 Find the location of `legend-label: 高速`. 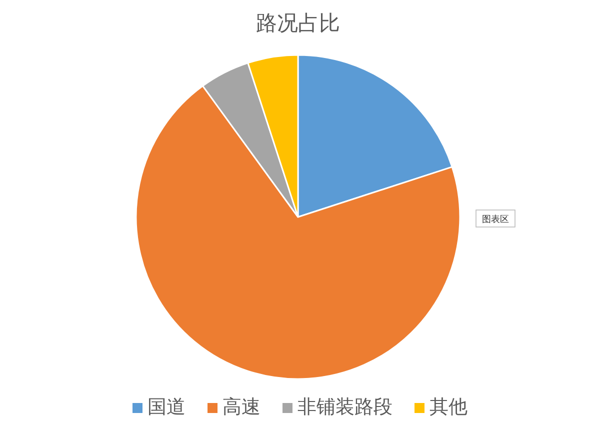

legend-label: 高速 is located at coordinates (241, 407).